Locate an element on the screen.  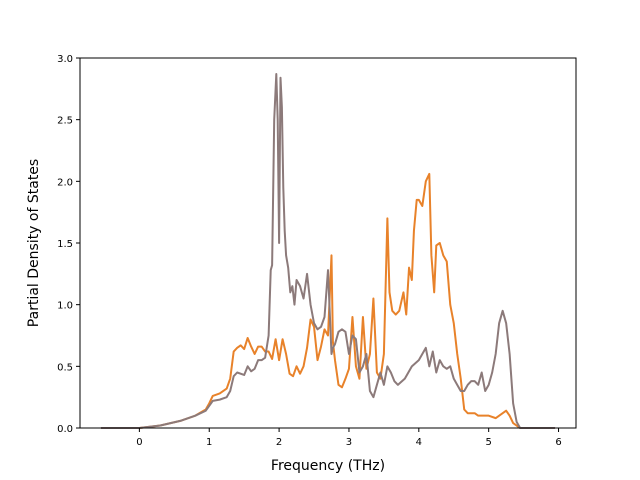
x-tick-label: 2 is located at coordinates (279, 442).